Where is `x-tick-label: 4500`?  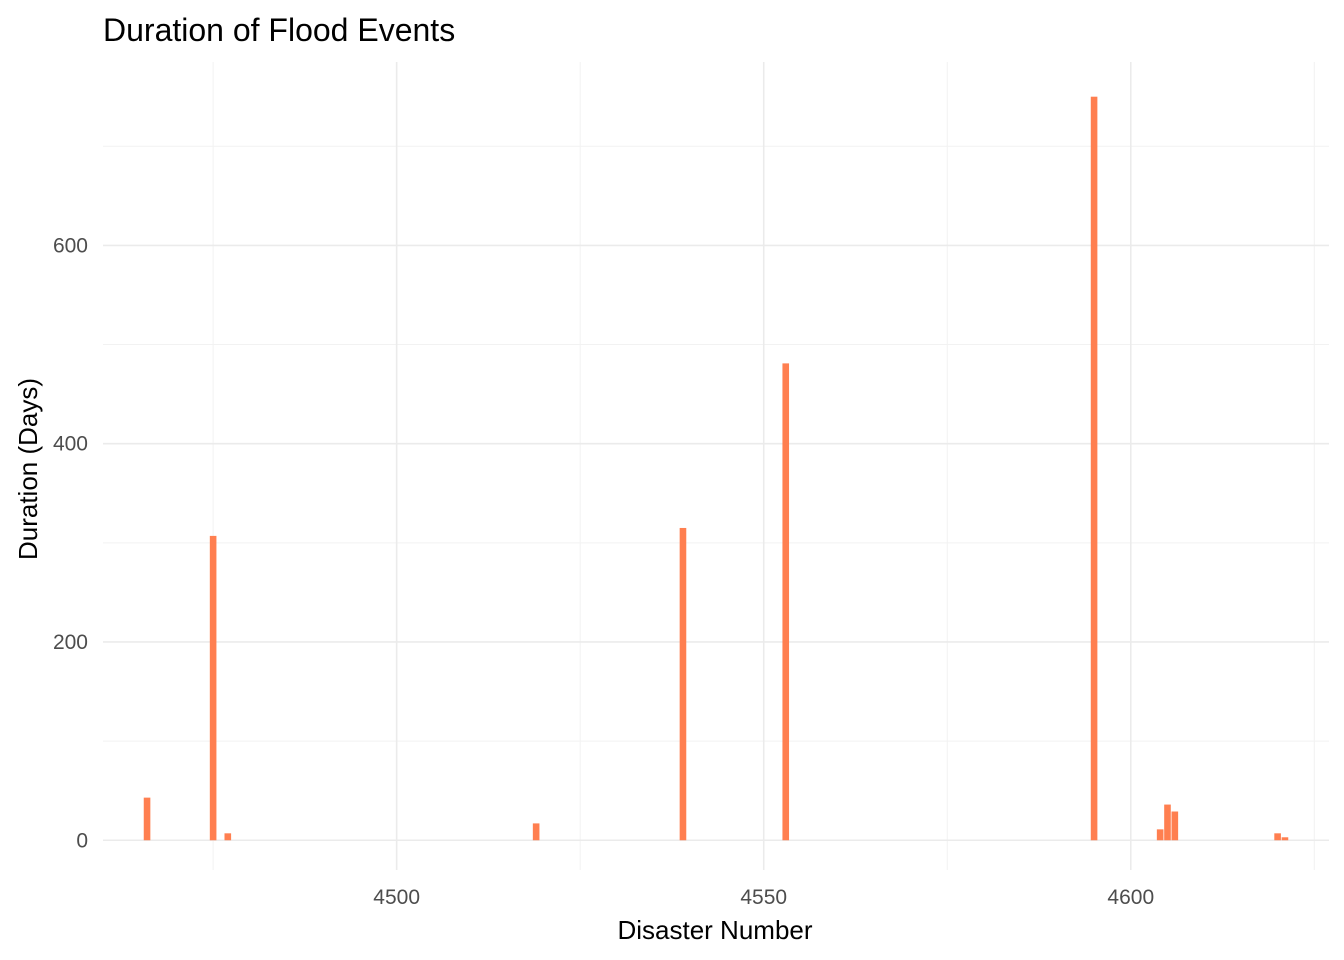
x-tick-label: 4500 is located at coordinates (396, 897).